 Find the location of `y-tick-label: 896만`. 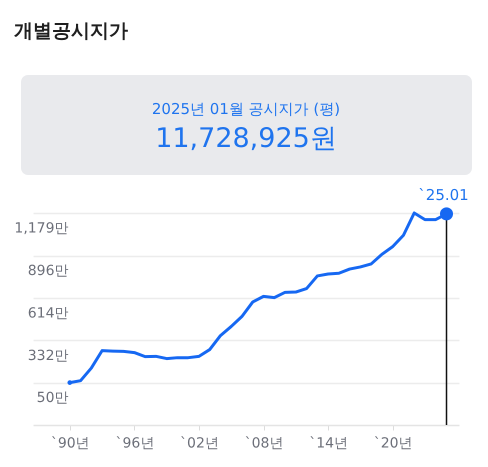

y-tick-label: 896만 is located at coordinates (48, 271).